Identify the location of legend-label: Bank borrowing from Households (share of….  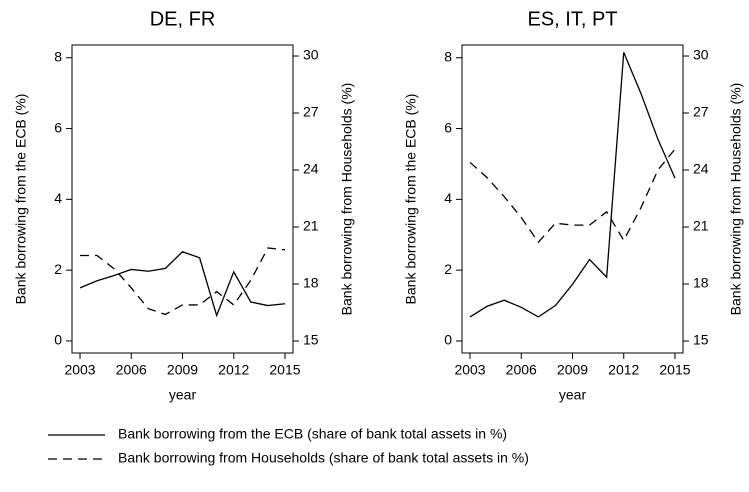
(323, 458).